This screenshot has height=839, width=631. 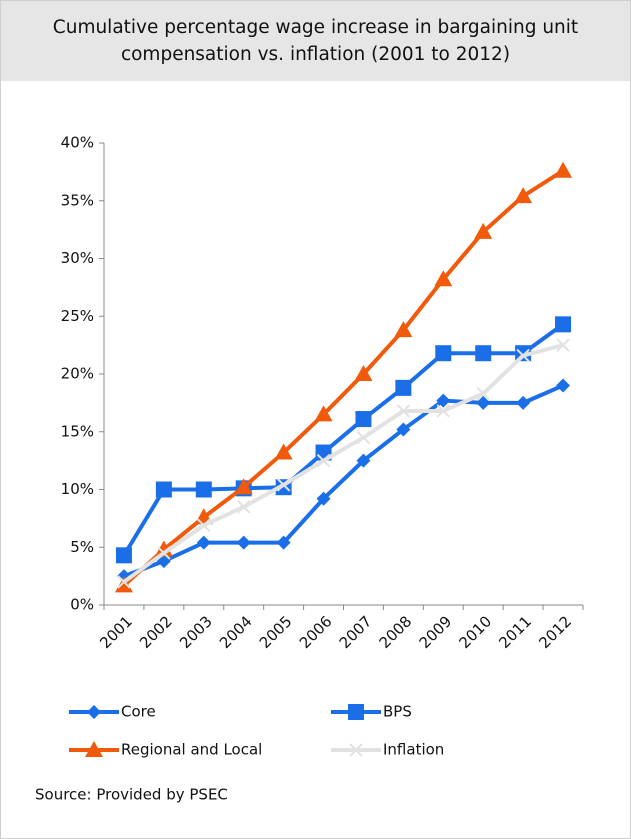 What do you see at coordinates (316, 632) in the screenshot?
I see `x-tick-label: 2006` at bounding box center [316, 632].